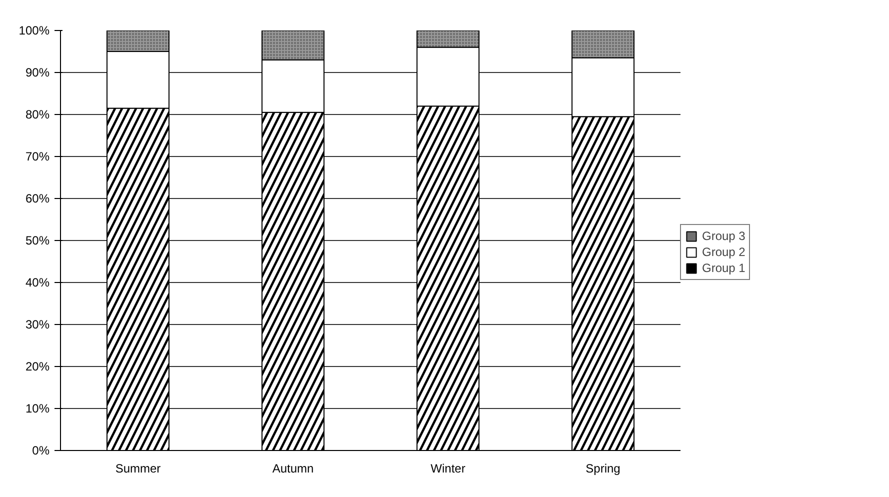  Describe the element at coordinates (37, 241) in the screenshot. I see `y-tick-label: 50%` at that location.